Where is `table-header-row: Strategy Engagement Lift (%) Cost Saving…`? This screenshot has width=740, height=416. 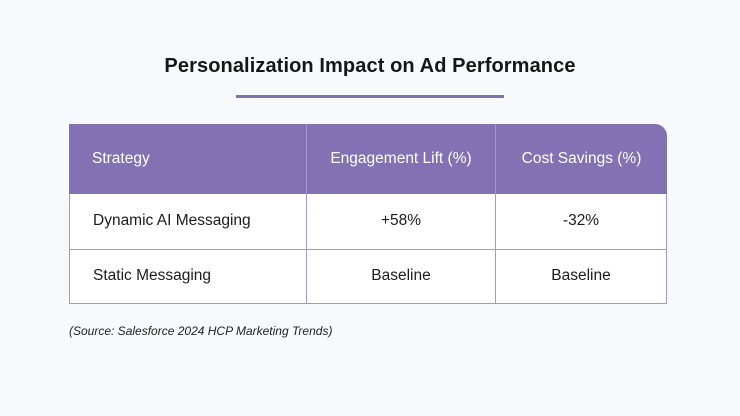 table-header-row: Strategy Engagement Lift (%) Cost Saving… is located at coordinates (368, 159).